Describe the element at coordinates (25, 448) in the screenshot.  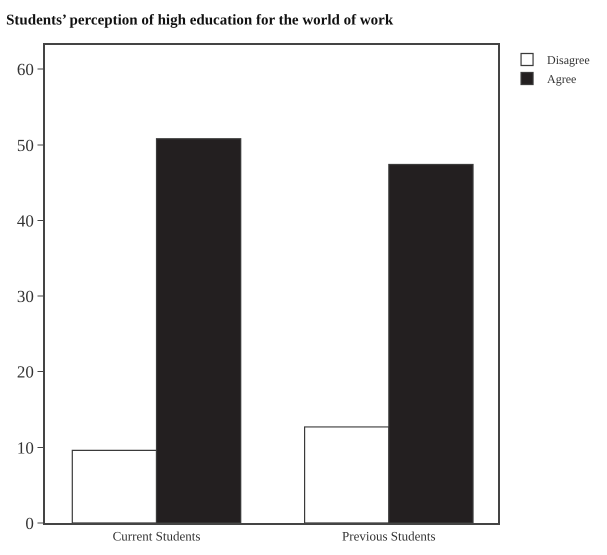
I see `y-tick-label: 10` at that location.